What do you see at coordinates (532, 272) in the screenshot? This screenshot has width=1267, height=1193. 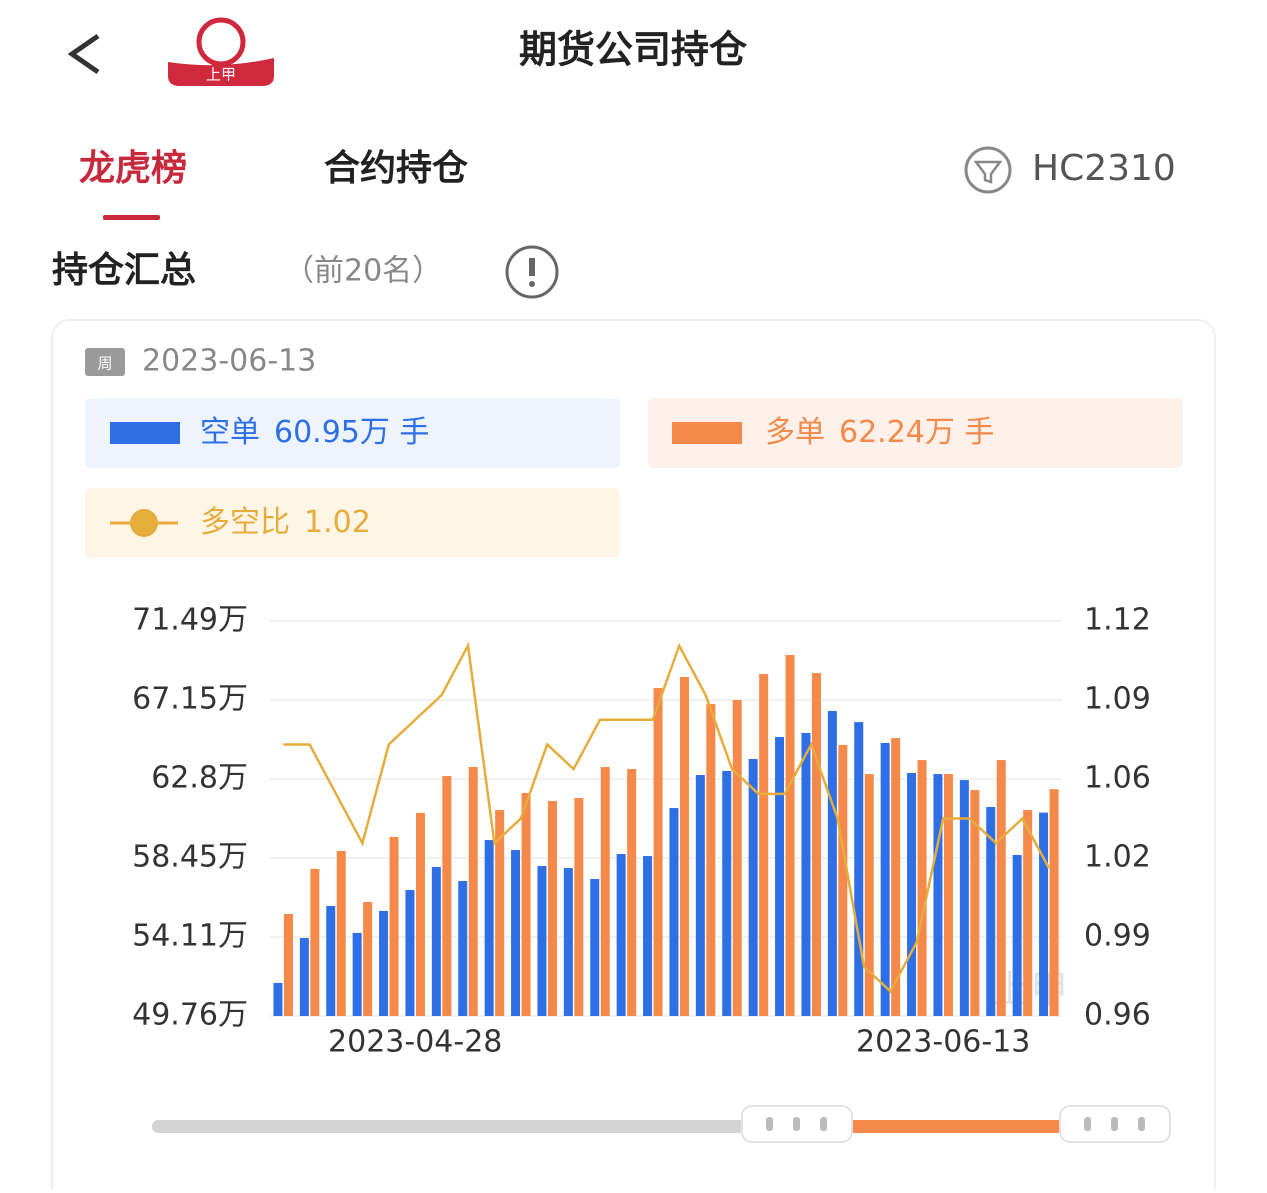 I see `info-button` at bounding box center [532, 272].